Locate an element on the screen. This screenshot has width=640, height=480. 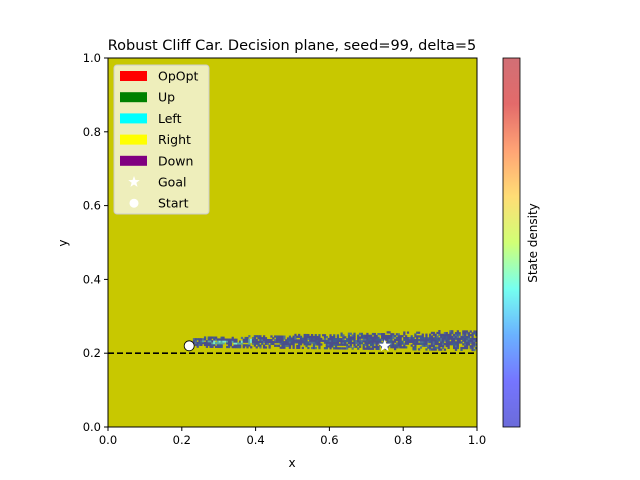
x-axis-label: x is located at coordinates (291, 463).